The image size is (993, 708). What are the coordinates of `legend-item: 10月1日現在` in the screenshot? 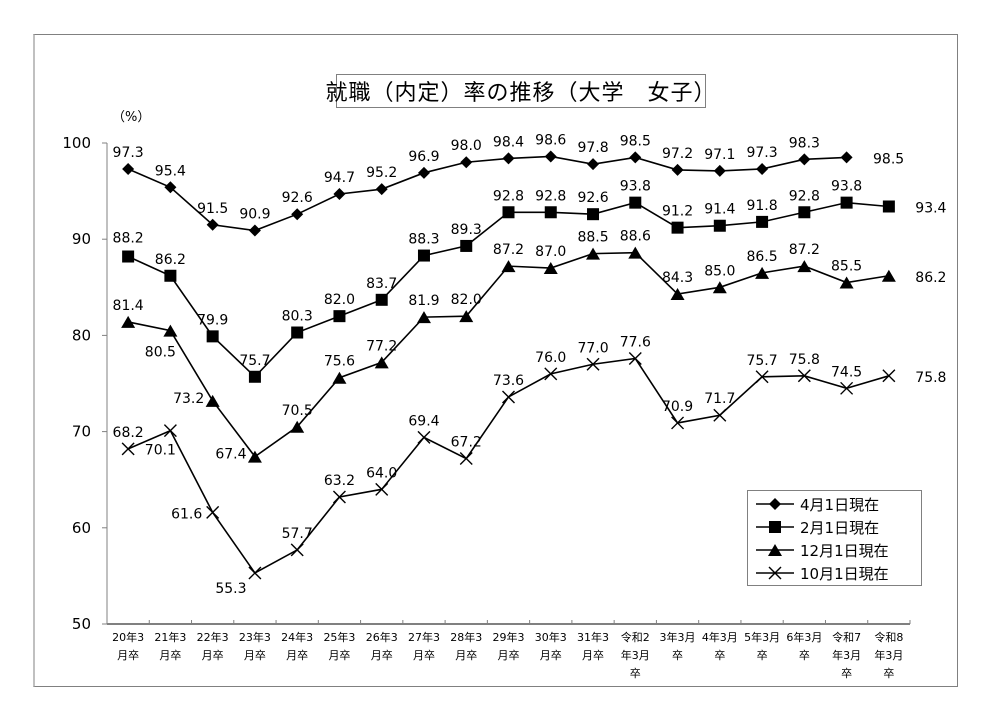 It's located at (834, 573).